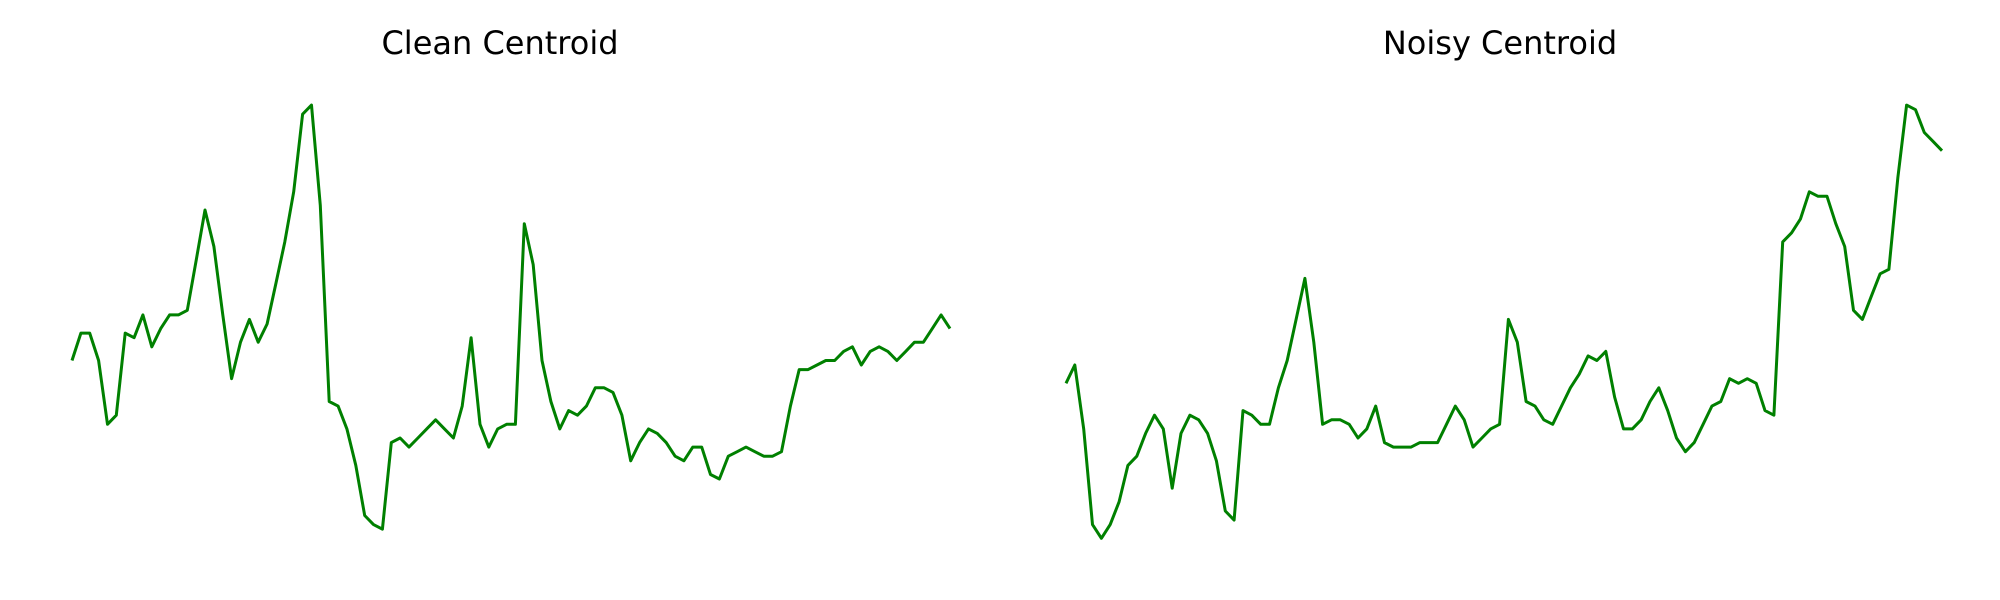 This screenshot has width=2000, height=600. What do you see at coordinates (500, 43) in the screenshot?
I see `chart-title: Clean Centroid` at bounding box center [500, 43].